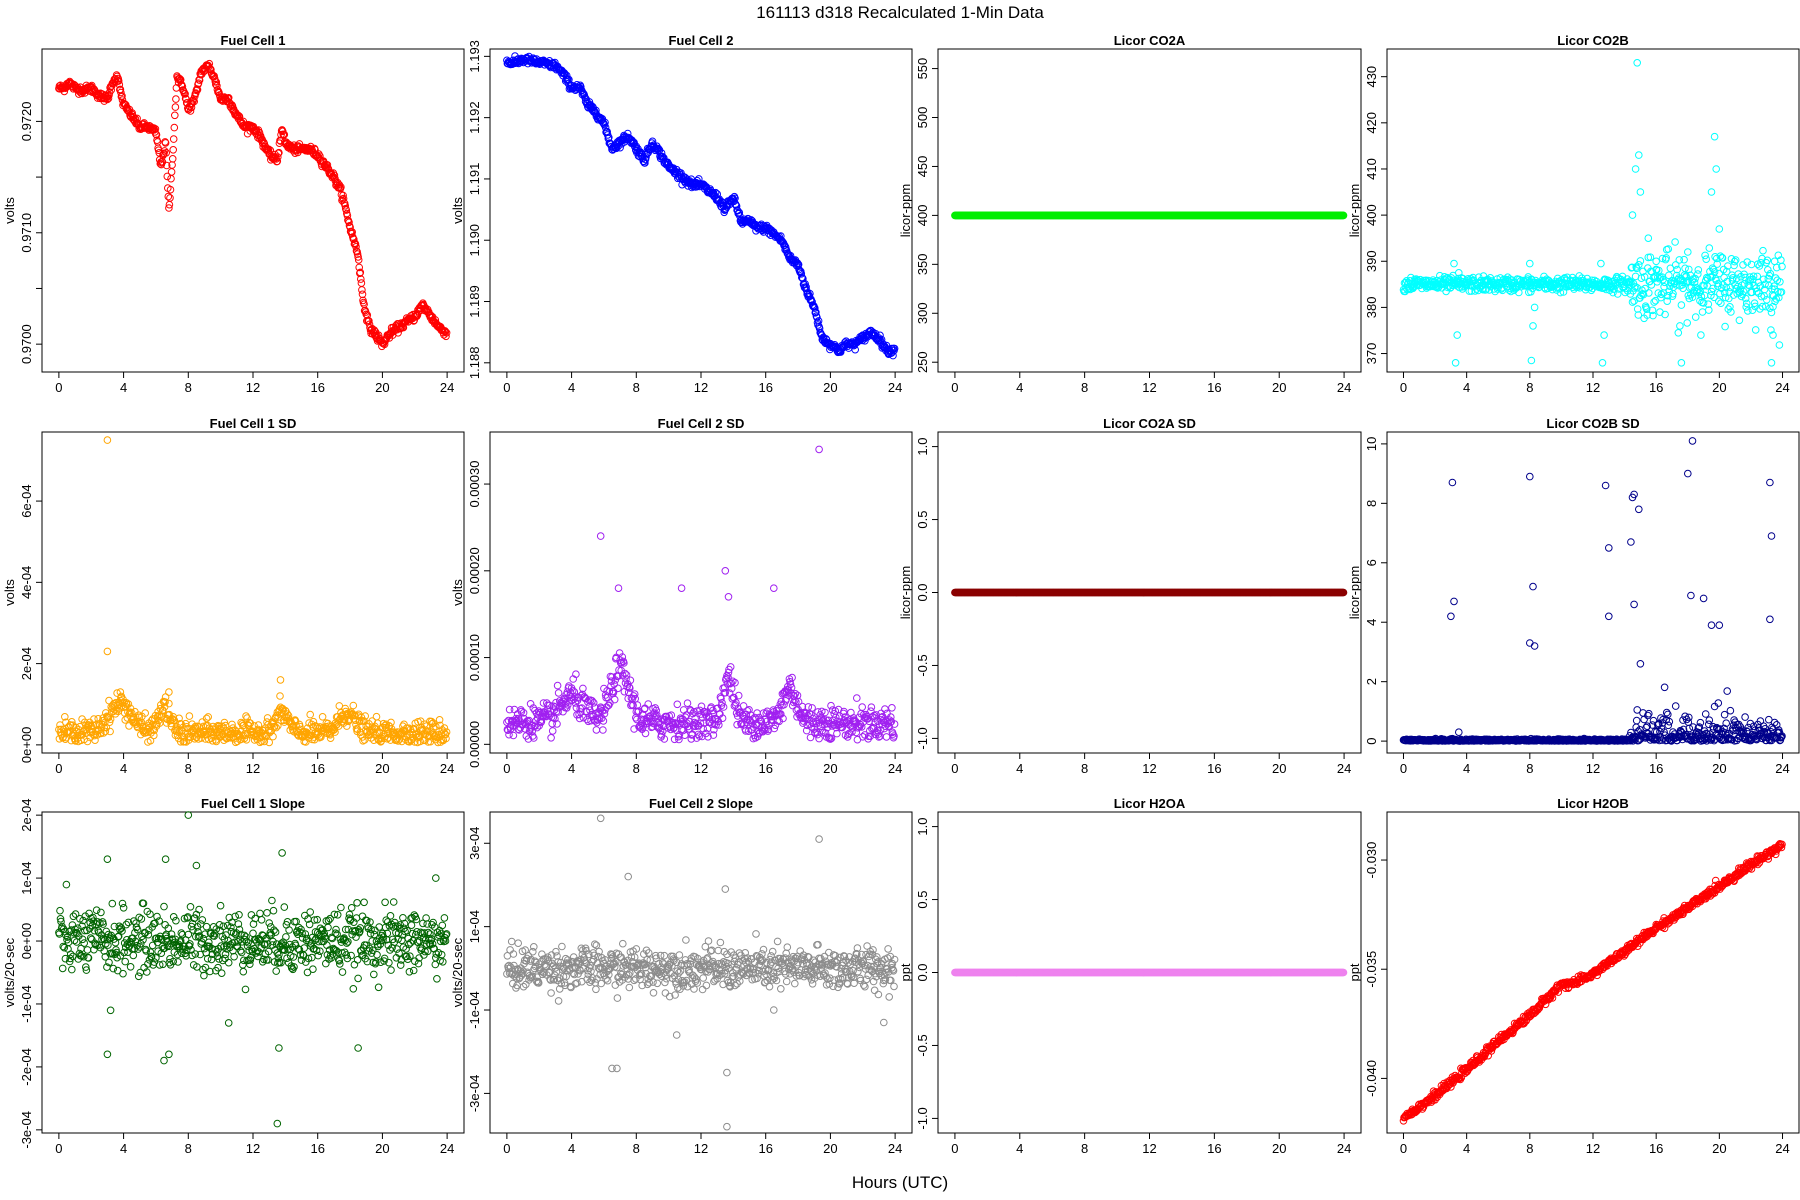 Image resolution: width=1800 pixels, height=1200 pixels. I want to click on plot-frame, so click(1149, 210).